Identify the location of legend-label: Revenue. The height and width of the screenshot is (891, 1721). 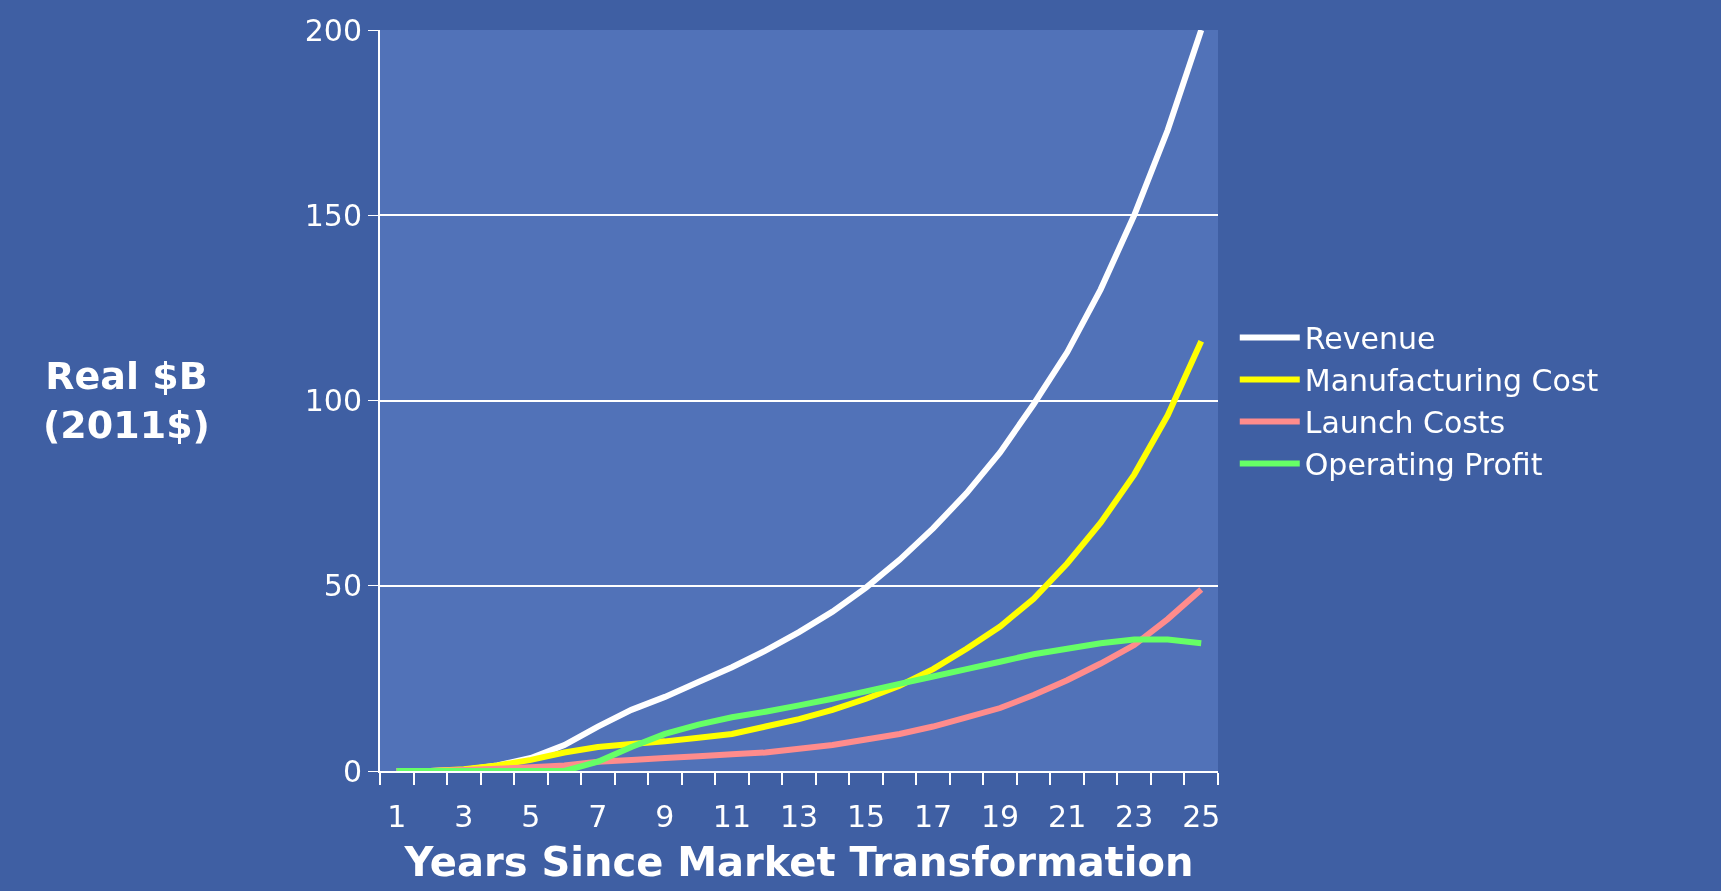
(1370, 339).